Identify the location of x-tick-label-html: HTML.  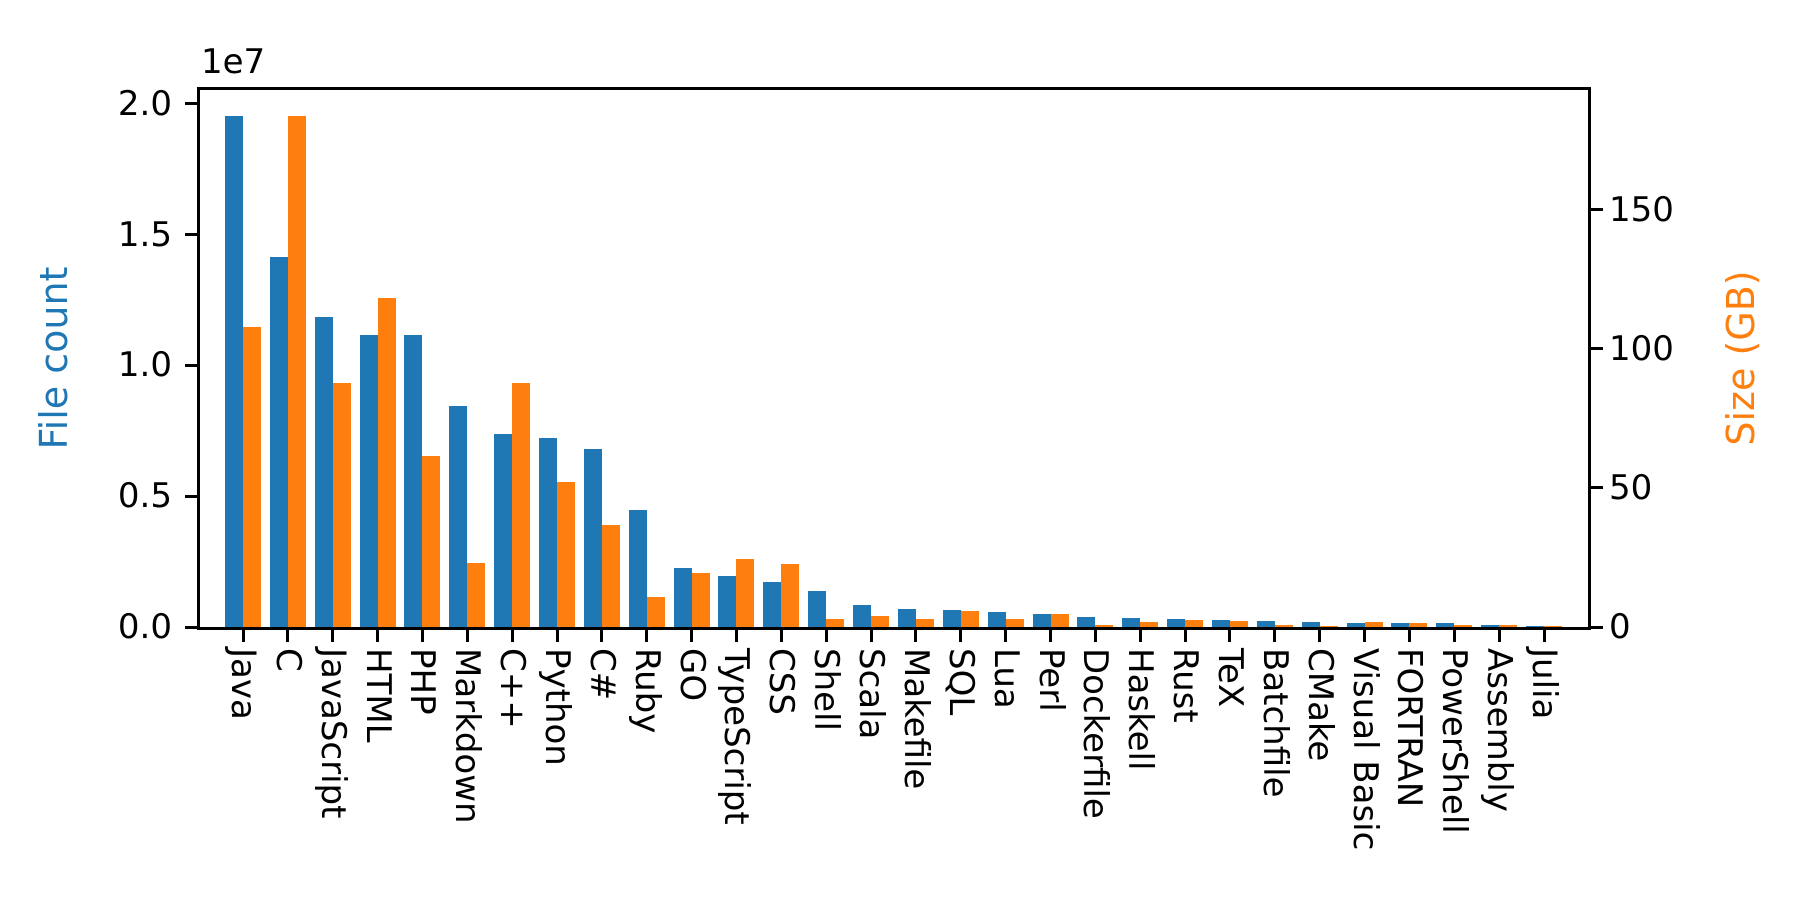
(377, 695).